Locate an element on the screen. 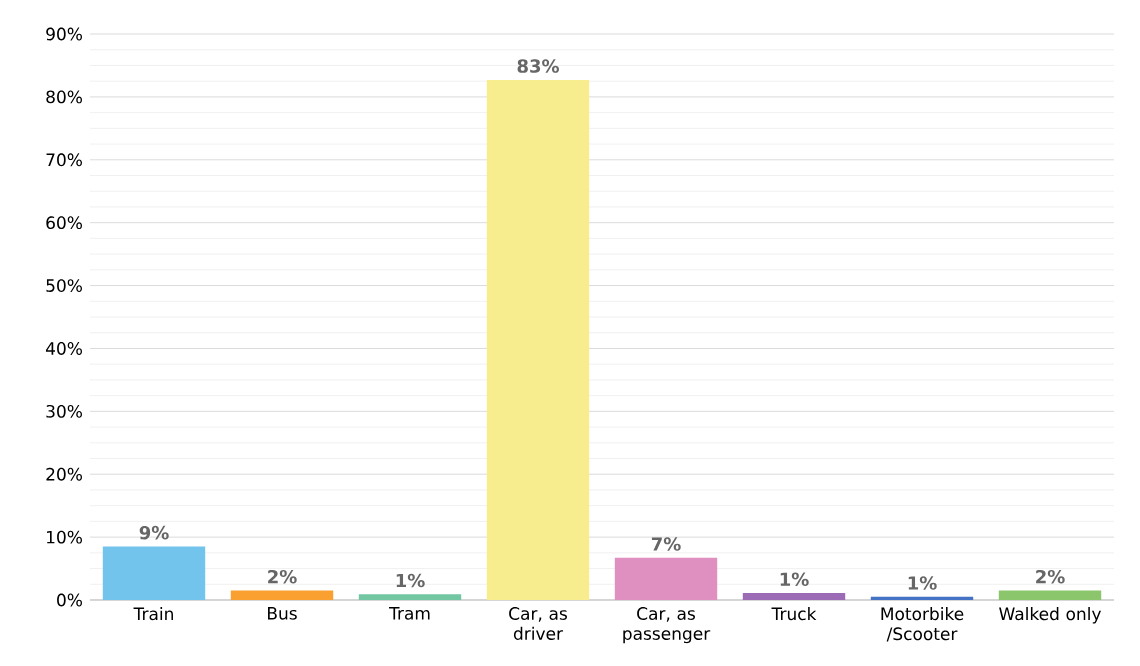  x-tick-label: Truck is located at coordinates (794, 614).